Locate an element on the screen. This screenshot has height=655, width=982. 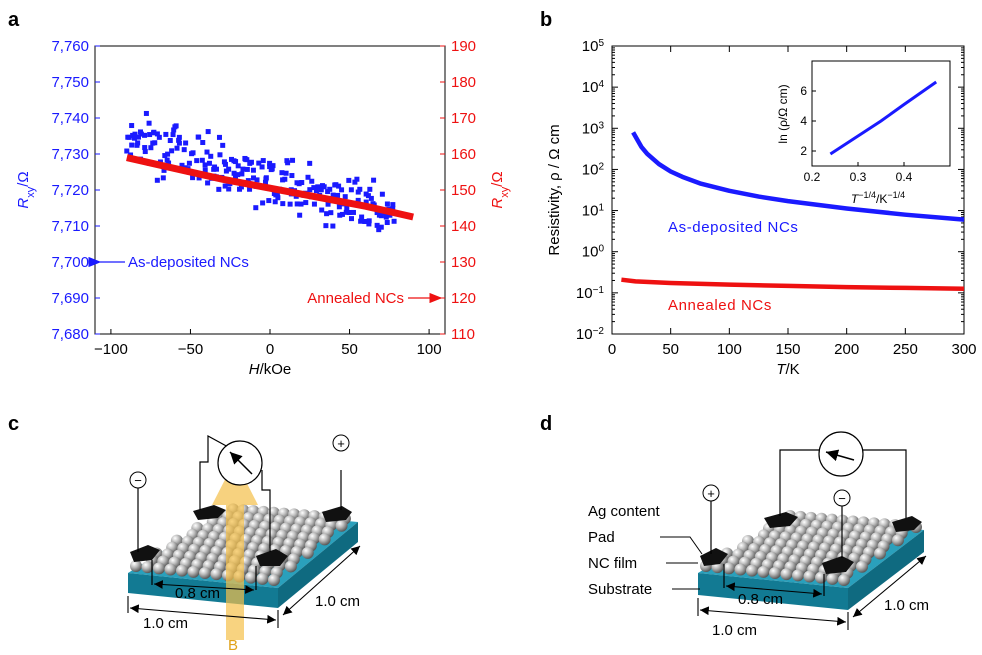
x-tick-label: 200 is located at coordinates (846, 349).